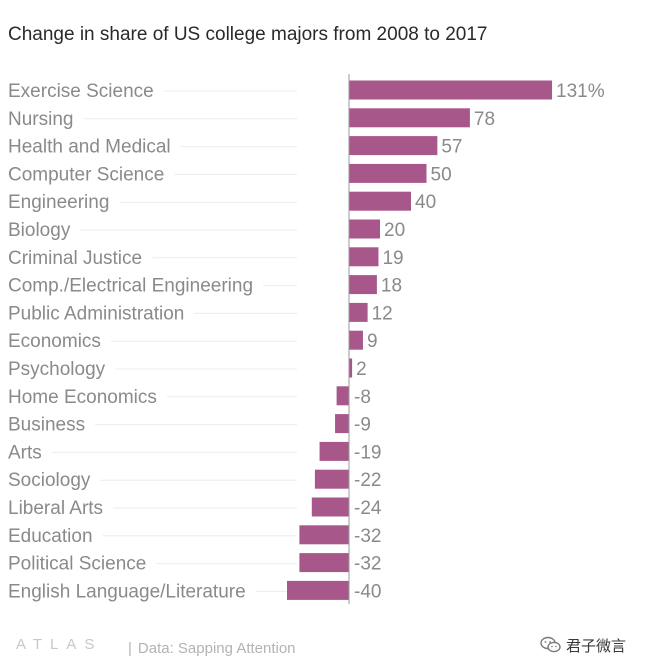 The width and height of the screenshot is (656, 670). I want to click on category-label: Economics, so click(54, 341).